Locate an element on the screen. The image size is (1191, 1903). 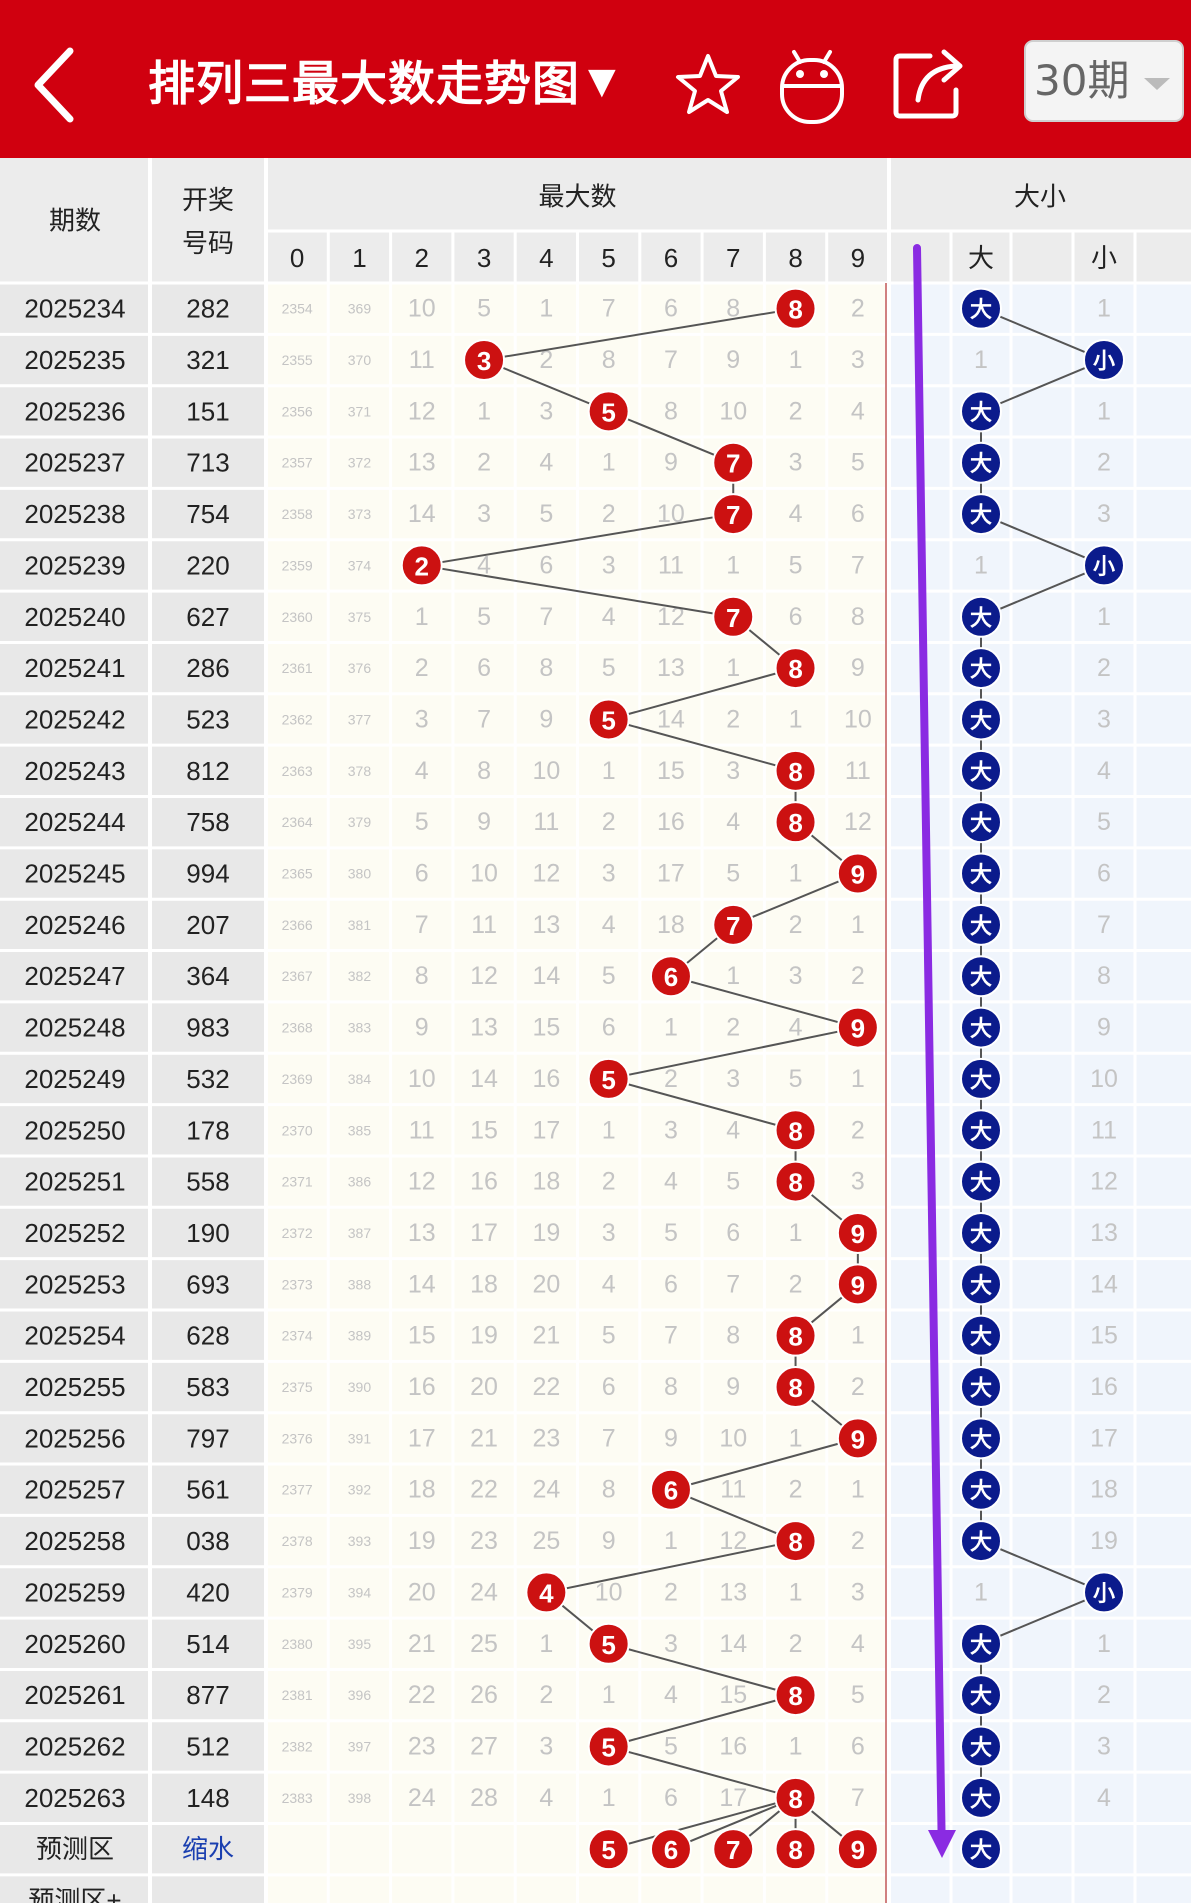
header-digit-7: 7 is located at coordinates (733, 258).